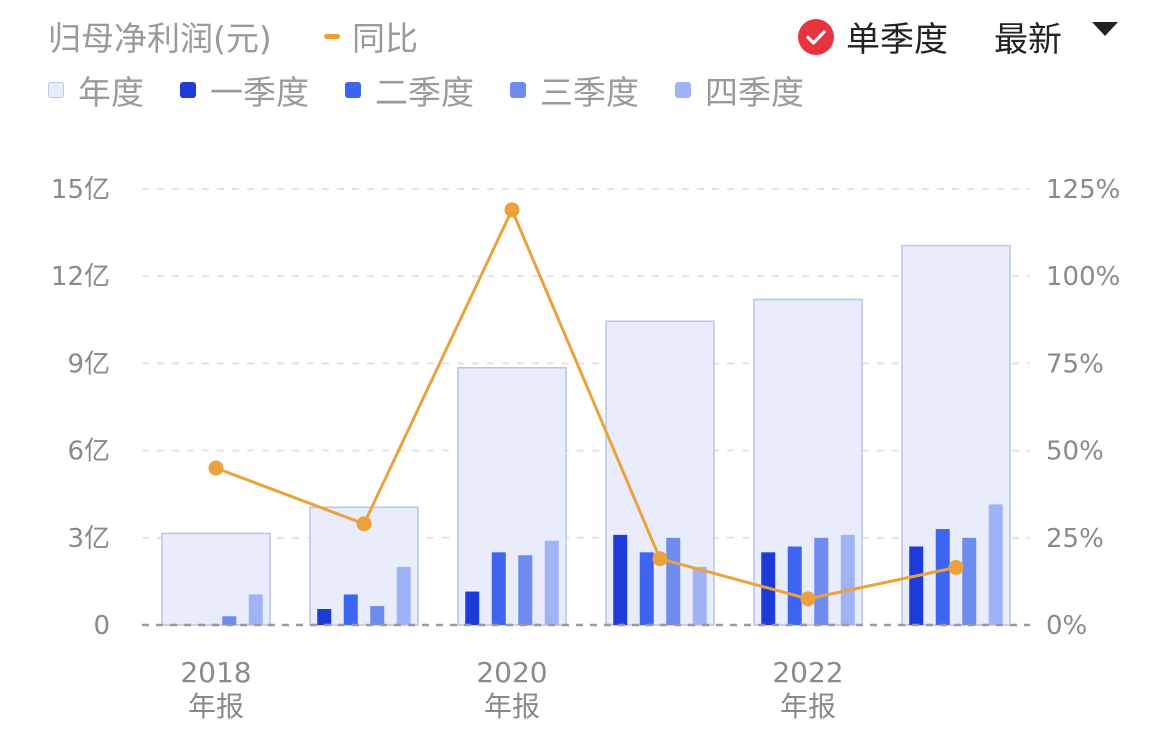 This screenshot has width=1170, height=746. Describe the element at coordinates (88, 452) in the screenshot. I see `y-tick-label: 6亿` at that location.